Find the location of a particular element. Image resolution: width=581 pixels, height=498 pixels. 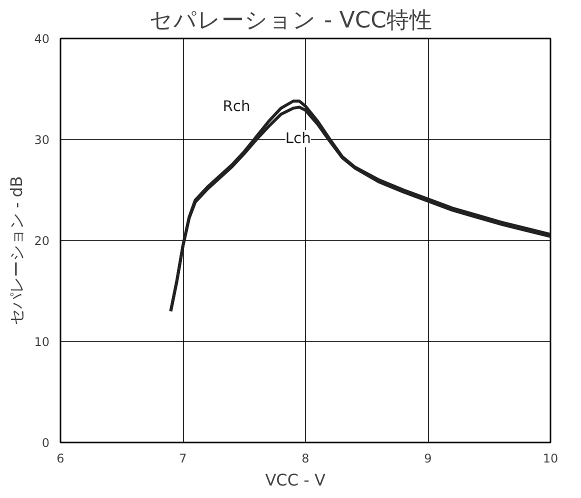

x-tick-label: 9 is located at coordinates (428, 459).